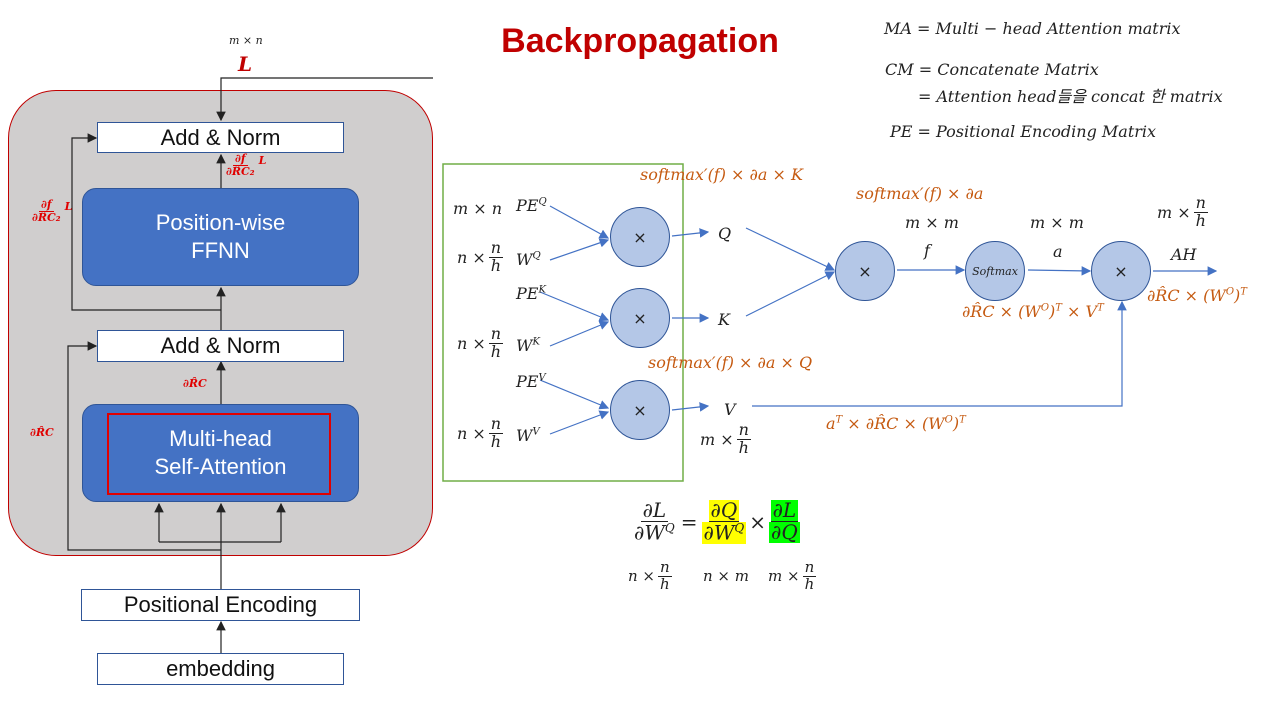 The image size is (1280, 720). I want to click on highlight-rectangle, so click(219, 454).